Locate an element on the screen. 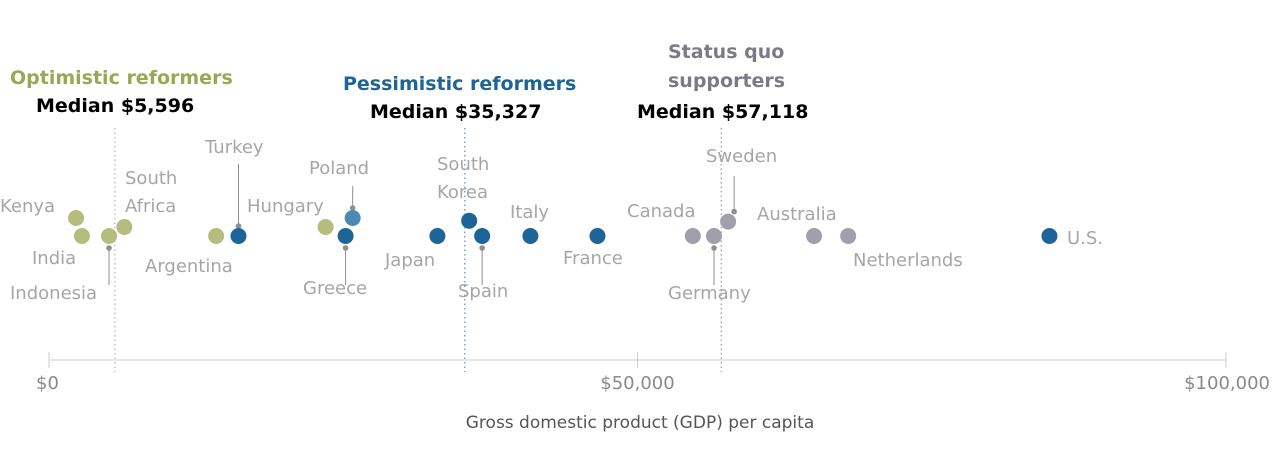 This screenshot has height=461, width=1281. label-spain: Spain is located at coordinates (483, 291).